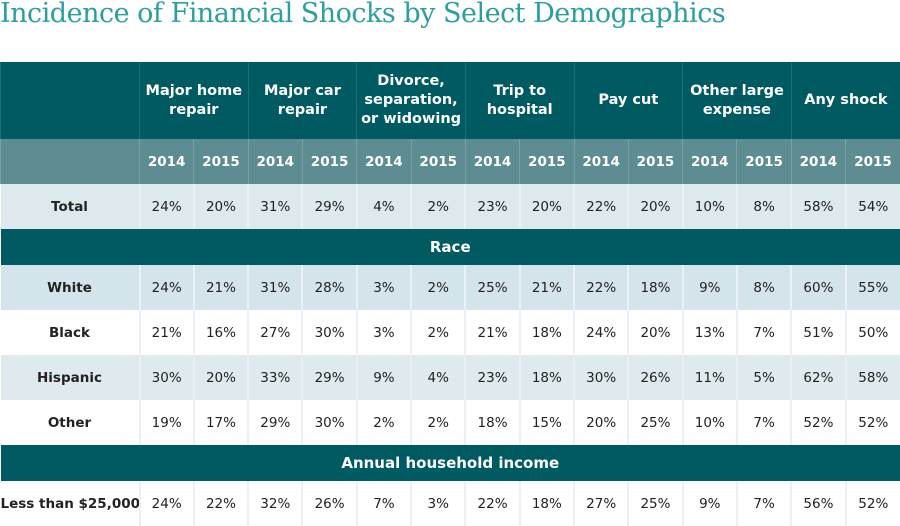 The image size is (900, 526). What do you see at coordinates (873, 332) in the screenshot?
I see `table-cell: 50%` at bounding box center [873, 332].